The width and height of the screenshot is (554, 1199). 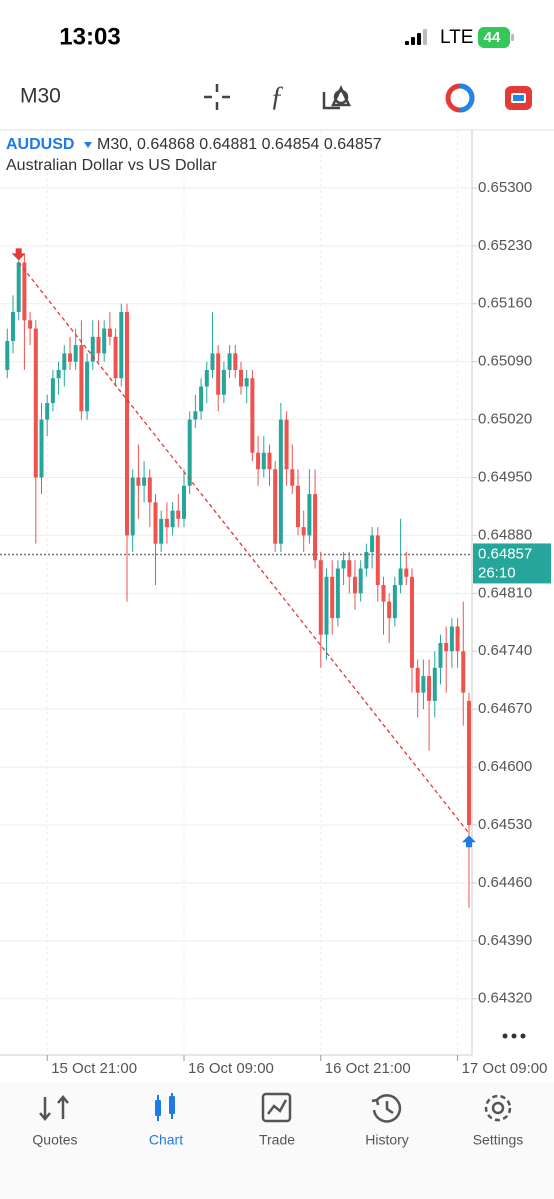 I want to click on symbol-dropdown, so click(x=88, y=145).